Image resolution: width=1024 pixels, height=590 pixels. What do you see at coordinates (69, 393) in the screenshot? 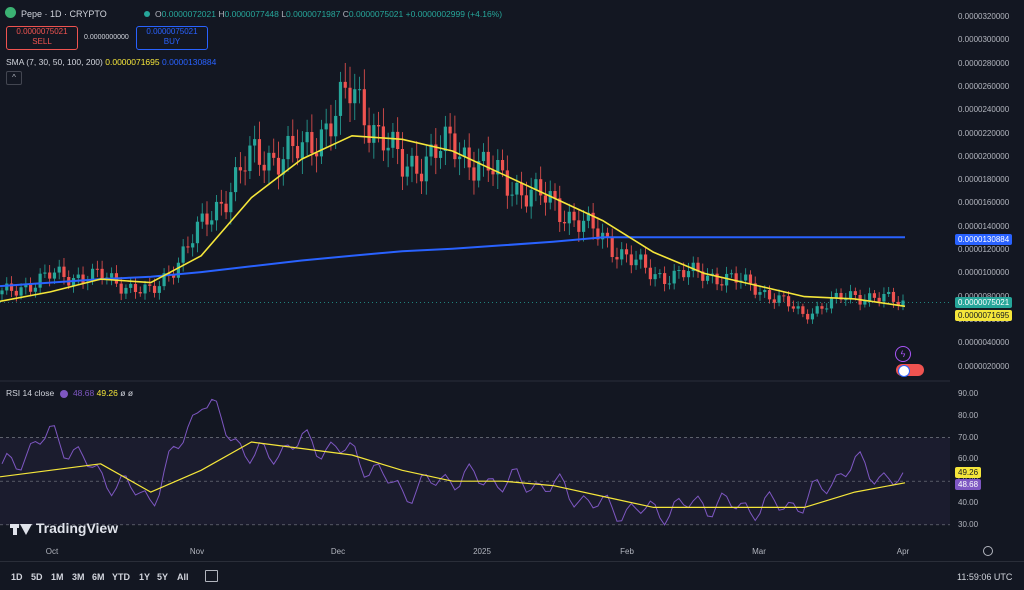
I see `rsi-legend: RSI 14 close 48.68 49.26 ø ø` at bounding box center [69, 393].